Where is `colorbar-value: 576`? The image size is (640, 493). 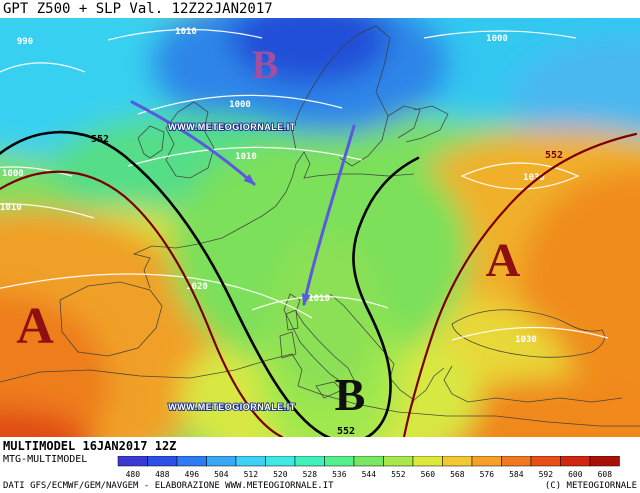
colorbar-value: 576 is located at coordinates (487, 474).